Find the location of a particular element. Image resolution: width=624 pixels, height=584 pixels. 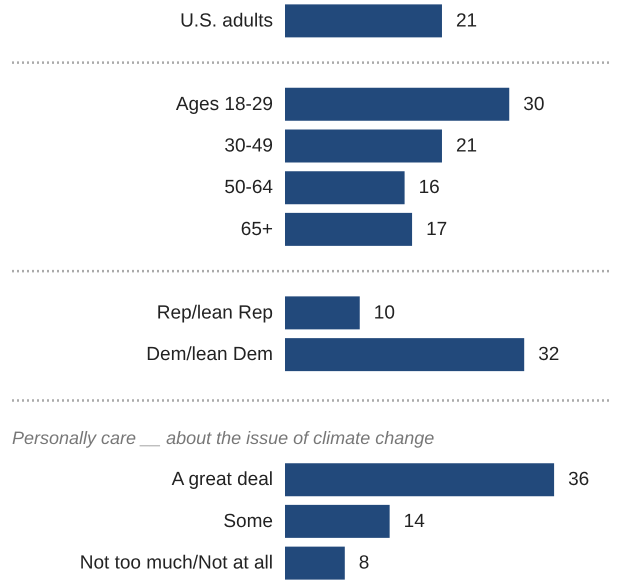

data-label: 16 is located at coordinates (429, 187).